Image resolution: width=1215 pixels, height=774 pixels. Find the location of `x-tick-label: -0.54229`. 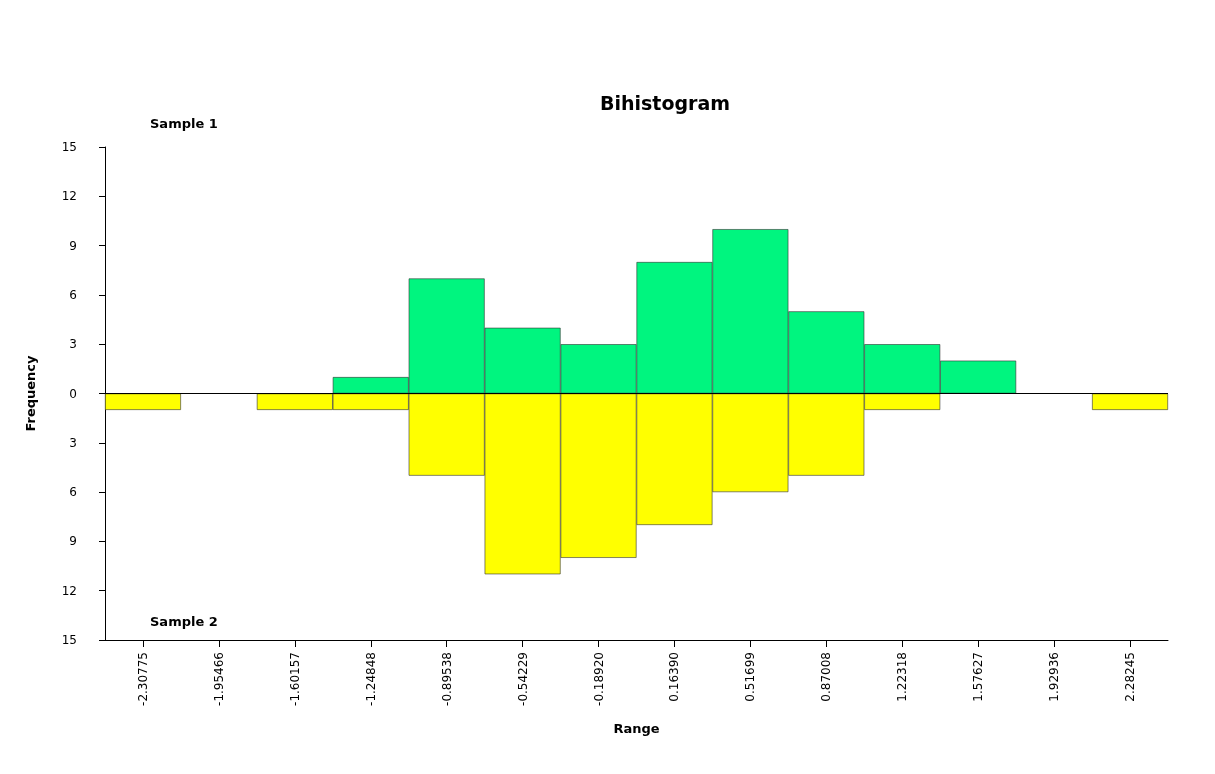

x-tick-label: -0.54229 is located at coordinates (522, 679).